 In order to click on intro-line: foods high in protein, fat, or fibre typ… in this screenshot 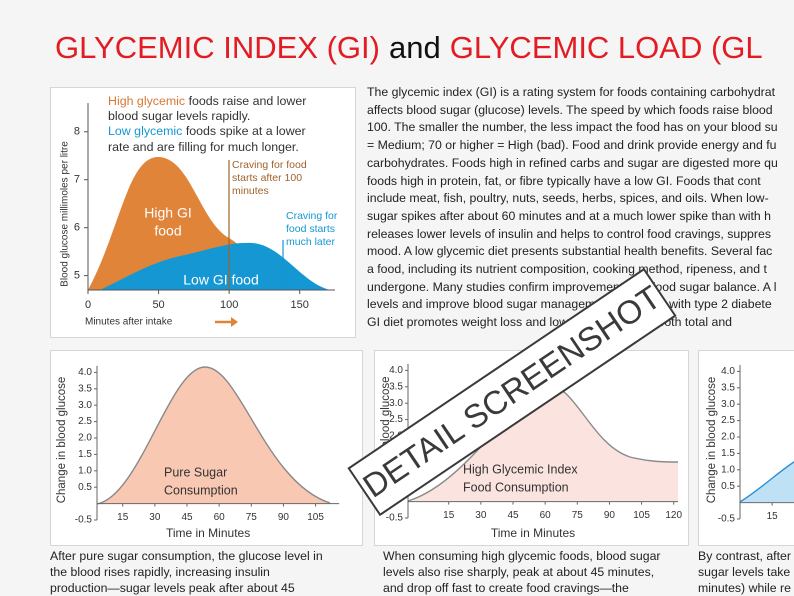, I will do `click(564, 180)`.